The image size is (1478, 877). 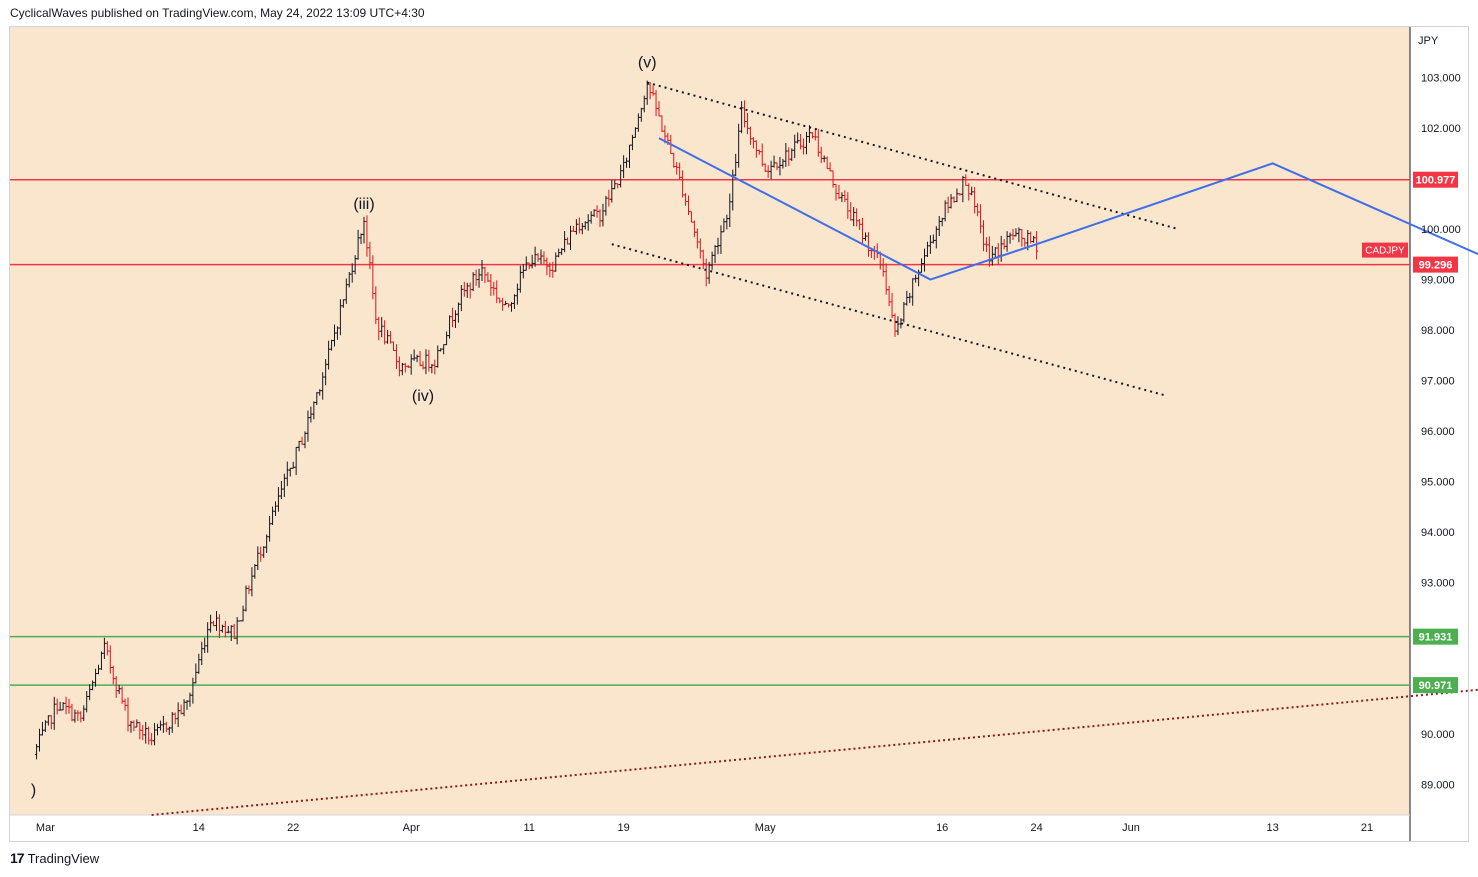 I want to click on long-term-trendline, so click(x=814, y=745).